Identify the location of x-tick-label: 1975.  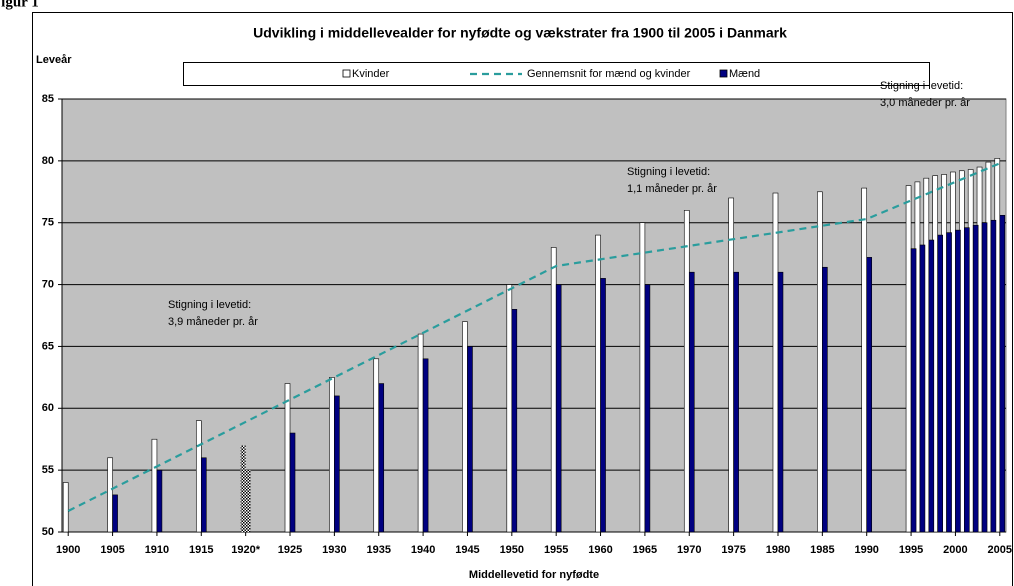
(733, 550).